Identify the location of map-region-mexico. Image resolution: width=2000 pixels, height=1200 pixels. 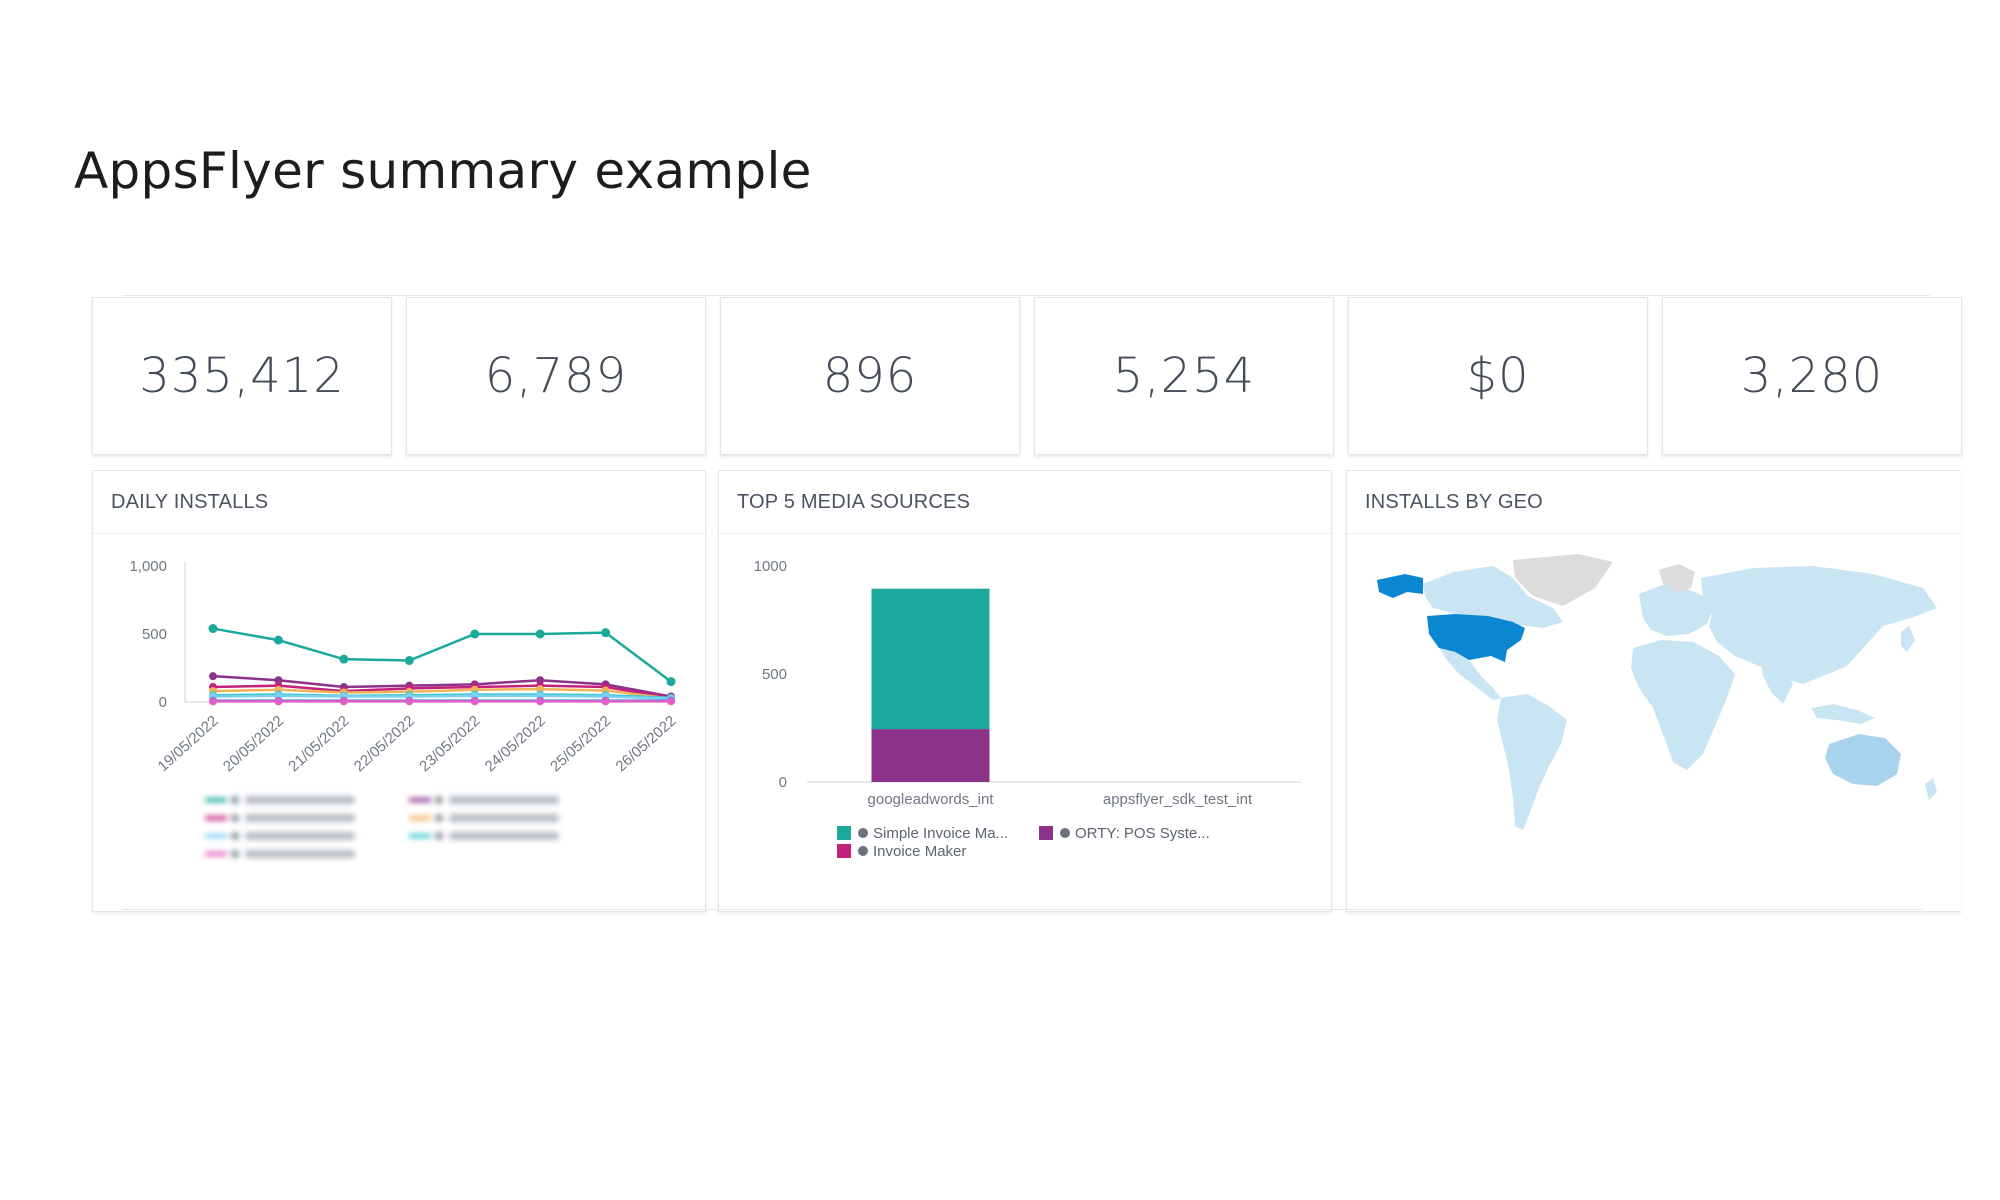
(1470, 674).